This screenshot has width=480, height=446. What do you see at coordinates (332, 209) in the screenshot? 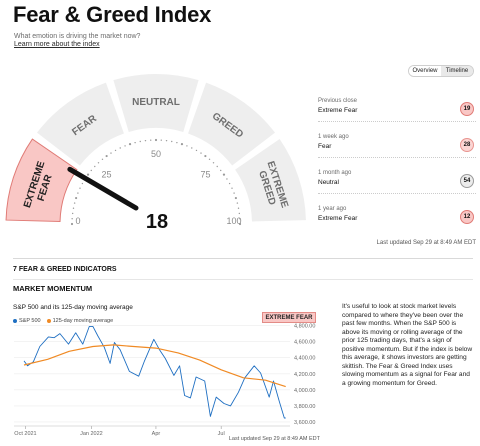
I see `history-label: 1 year ago` at bounding box center [332, 209].